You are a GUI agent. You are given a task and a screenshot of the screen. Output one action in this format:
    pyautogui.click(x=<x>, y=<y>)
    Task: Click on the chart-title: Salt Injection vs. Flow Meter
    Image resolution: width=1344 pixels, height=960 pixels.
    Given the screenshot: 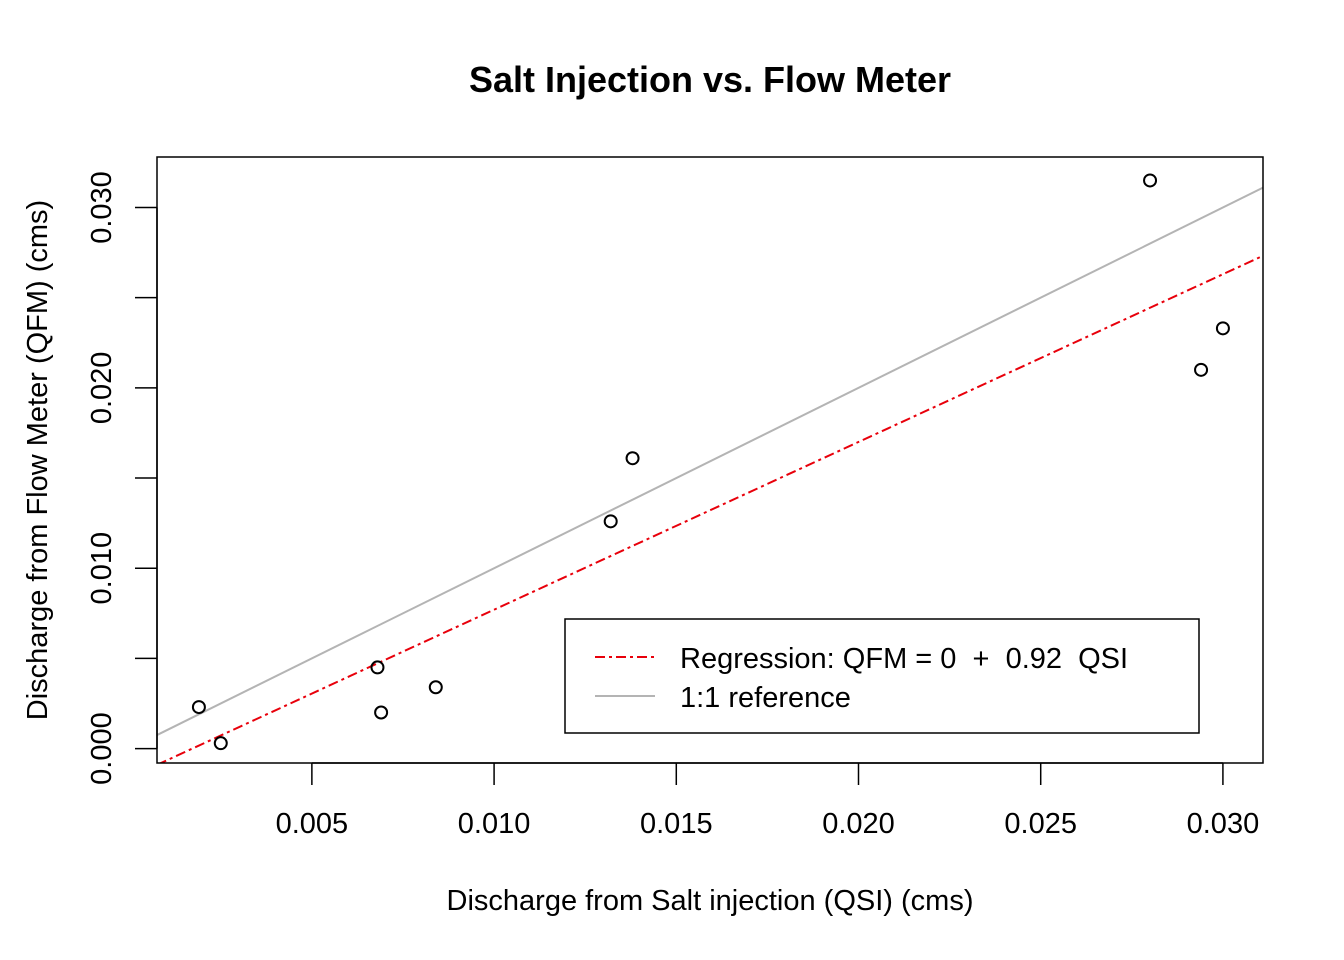 What is the action you would take?
    pyautogui.click(x=710, y=79)
    